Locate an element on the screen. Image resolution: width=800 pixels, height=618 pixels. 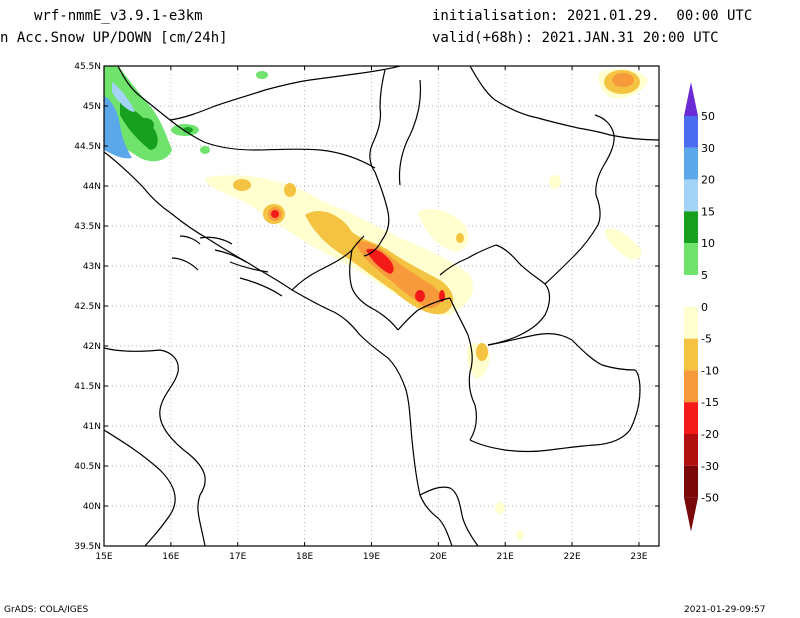
lon-tick-label: 16E is located at coordinates (170, 557).